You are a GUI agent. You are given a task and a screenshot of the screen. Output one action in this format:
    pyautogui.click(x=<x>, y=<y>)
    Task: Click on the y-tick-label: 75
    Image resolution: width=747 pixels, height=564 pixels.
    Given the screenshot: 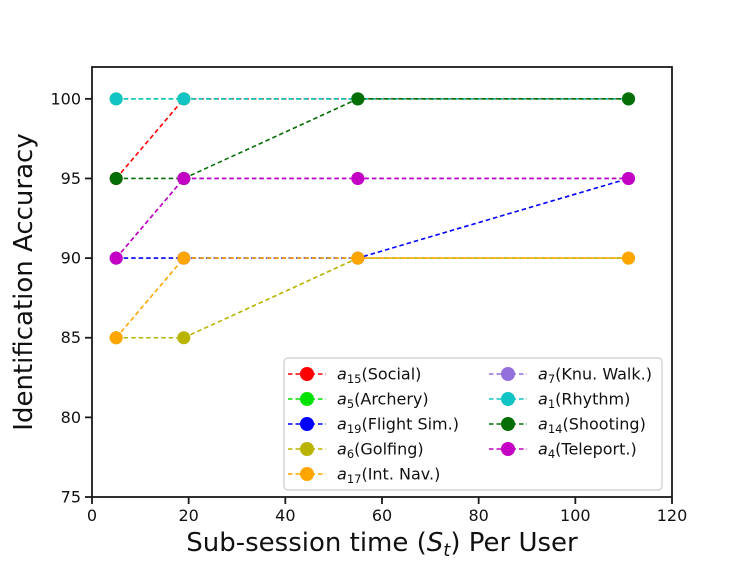 What is the action you would take?
    pyautogui.click(x=71, y=497)
    